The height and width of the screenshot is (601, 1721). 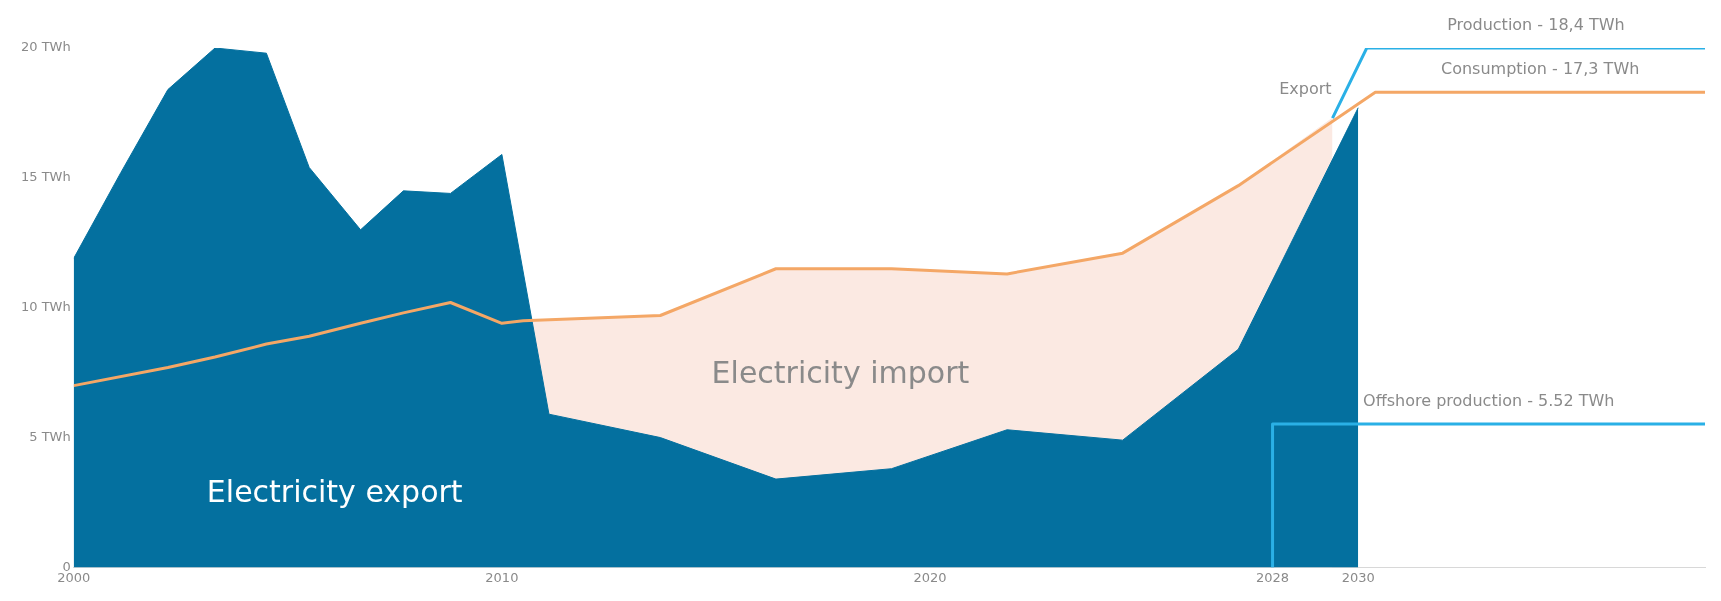 What do you see at coordinates (1536, 25) in the screenshot?
I see `series-label: Production - 18,4 TWh` at bounding box center [1536, 25].